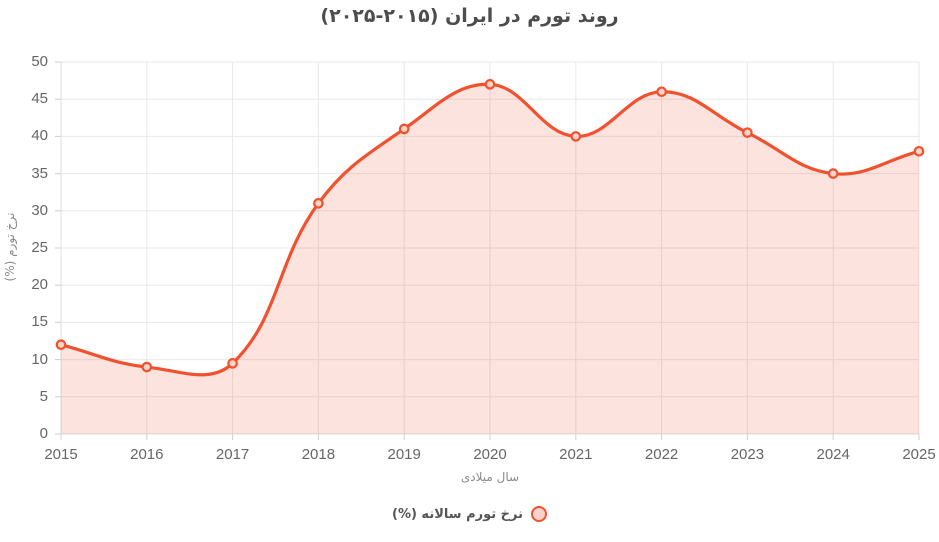 This screenshot has height=542, width=939. Describe the element at coordinates (232, 454) in the screenshot. I see `x-tick-label: 2017` at that location.